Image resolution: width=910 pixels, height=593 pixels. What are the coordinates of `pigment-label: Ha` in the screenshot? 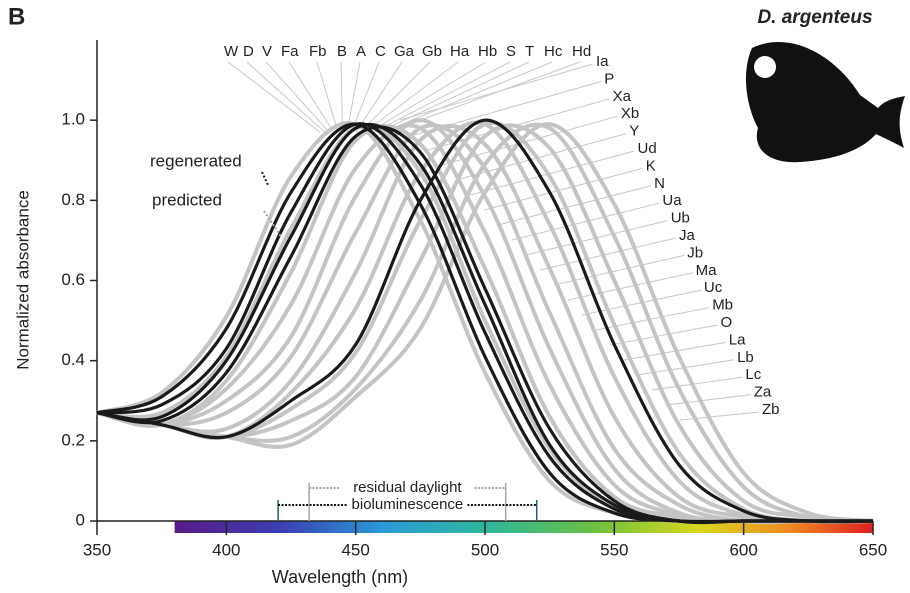 It's located at (460, 51).